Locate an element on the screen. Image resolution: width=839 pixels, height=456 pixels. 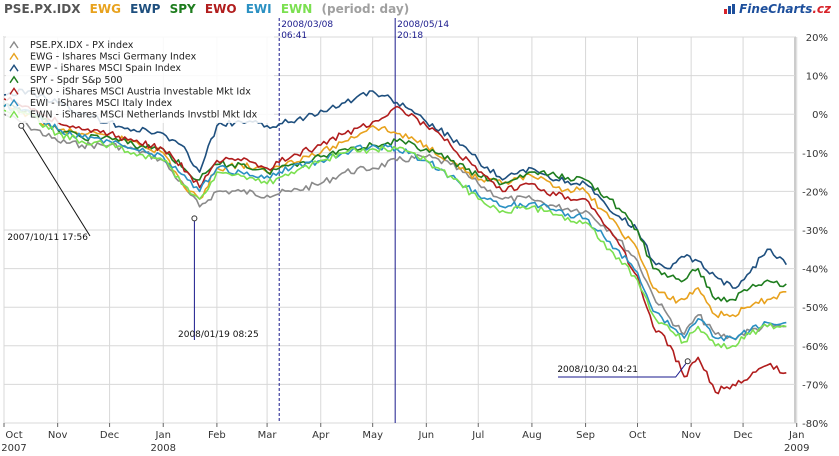
marker-date: 2008/05/14 is located at coordinates (423, 25).